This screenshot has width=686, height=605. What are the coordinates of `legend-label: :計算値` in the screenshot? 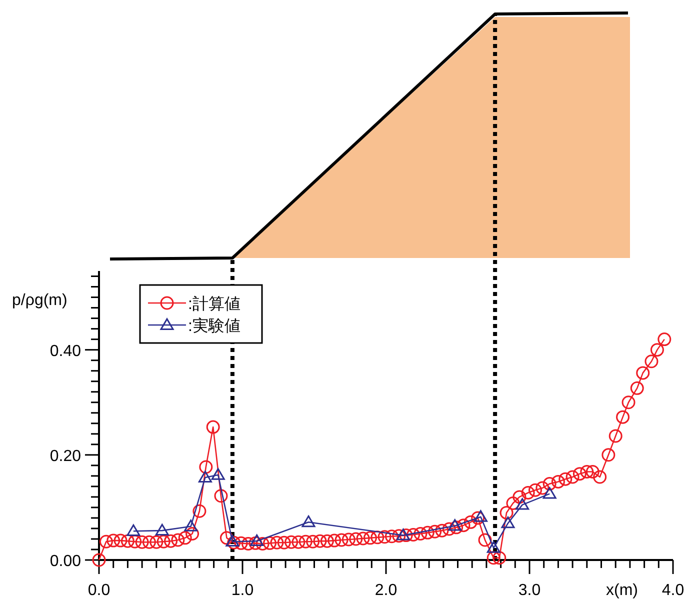 It's located at (214, 304).